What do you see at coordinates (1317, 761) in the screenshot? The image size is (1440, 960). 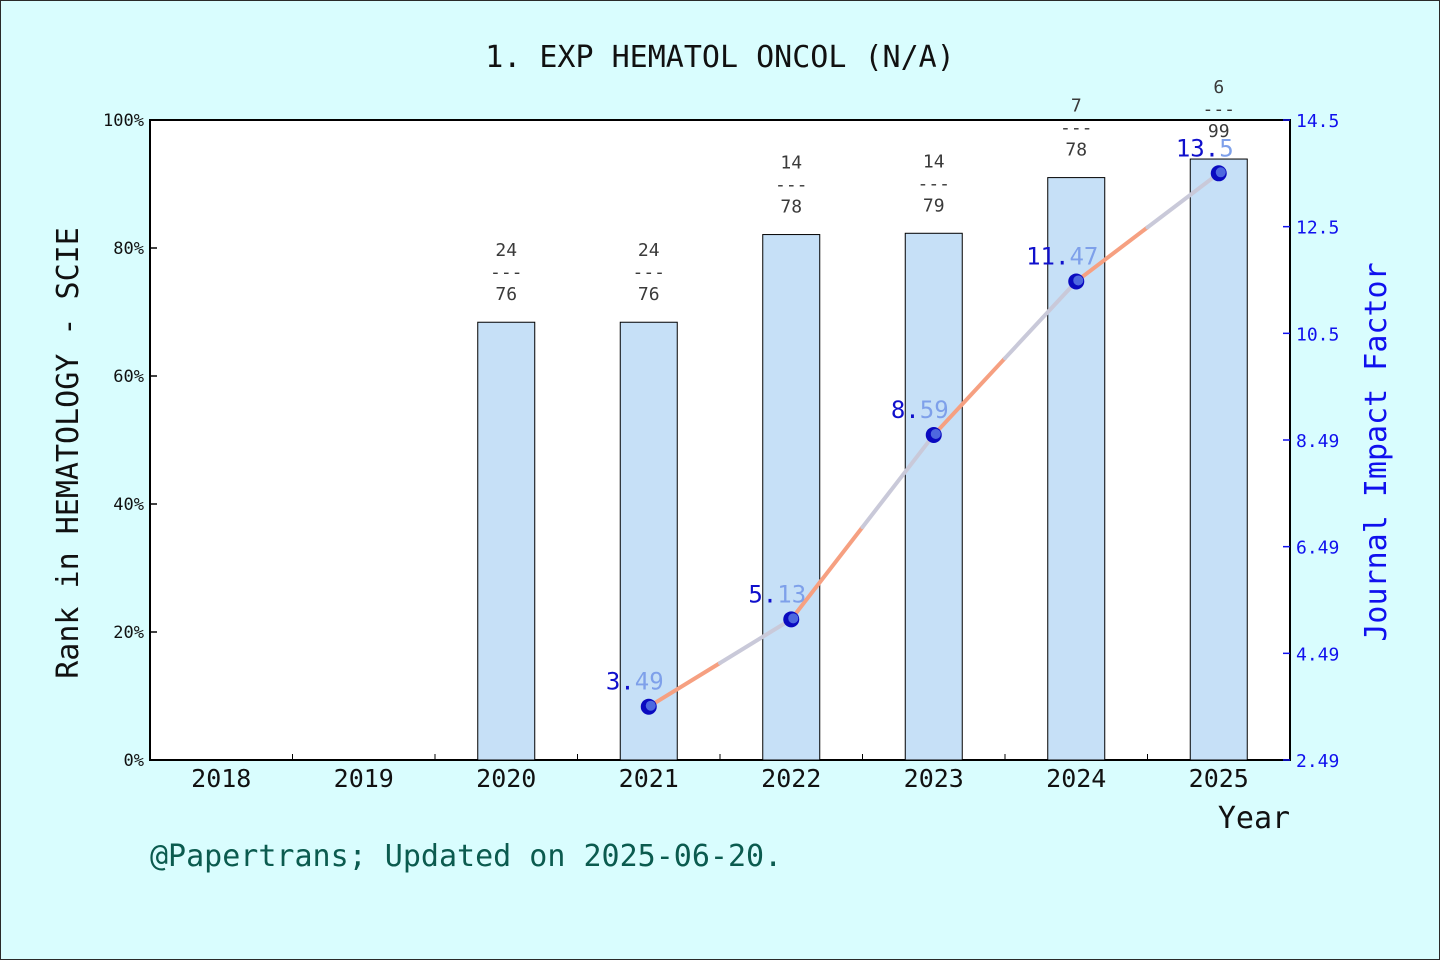 I see `y2-tick-label: 2.49` at bounding box center [1317, 761].